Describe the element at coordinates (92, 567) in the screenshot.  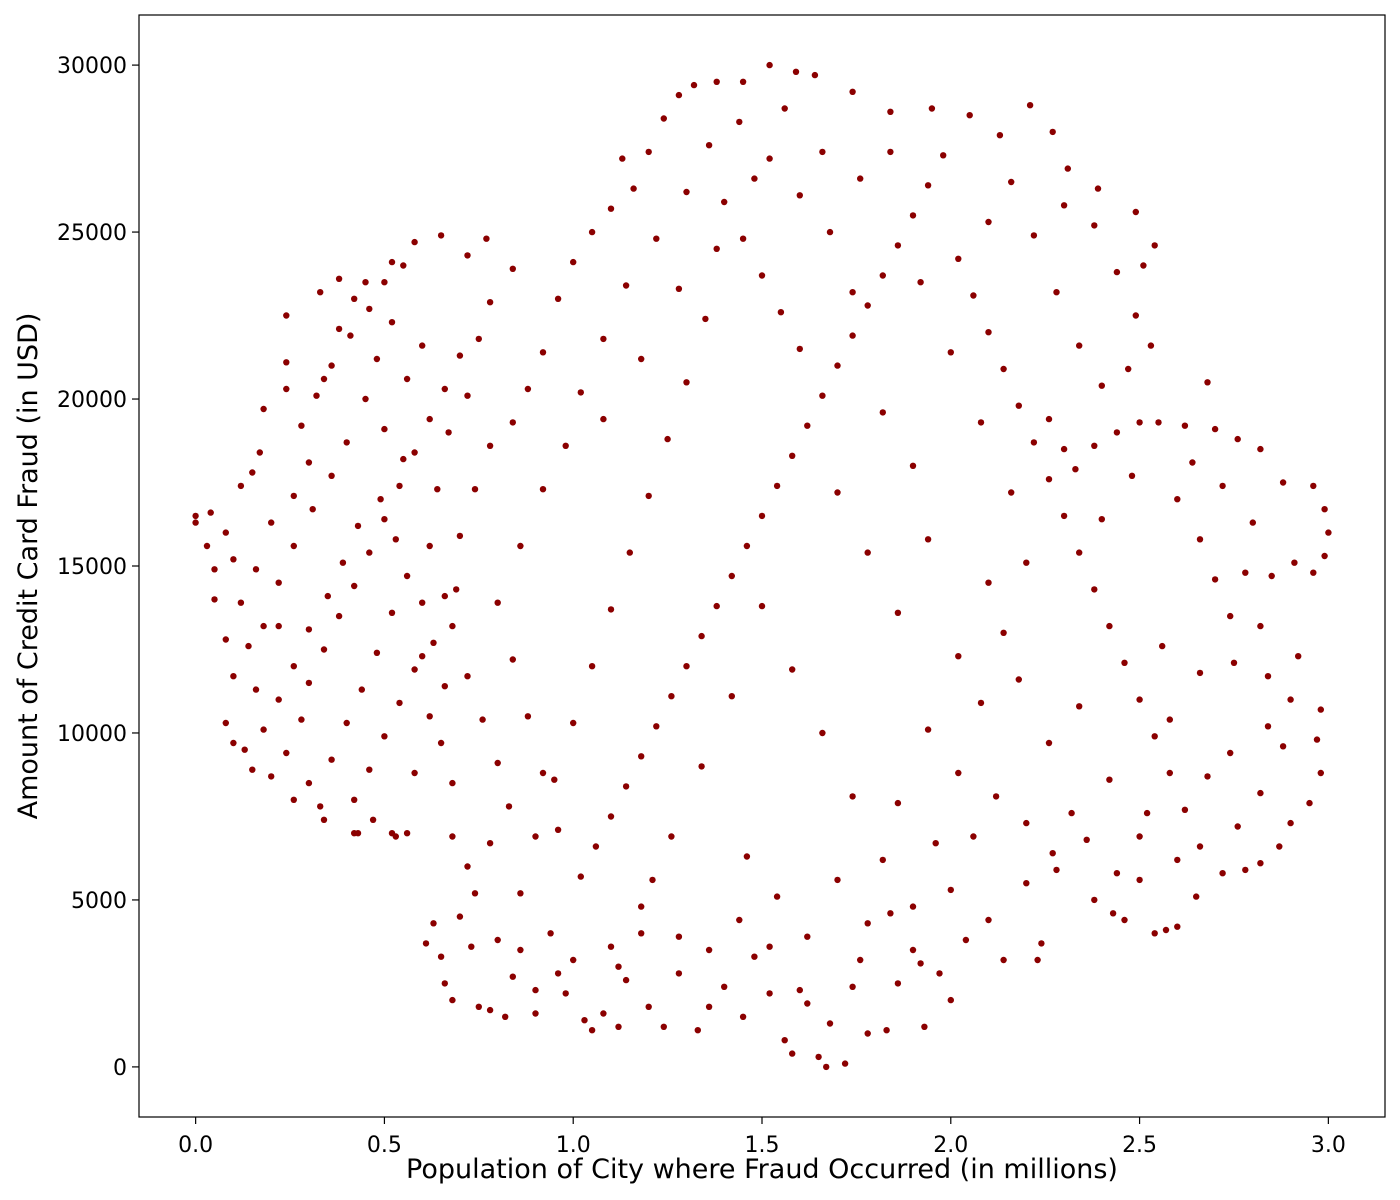
I see `y-tick-label: 15000` at that location.